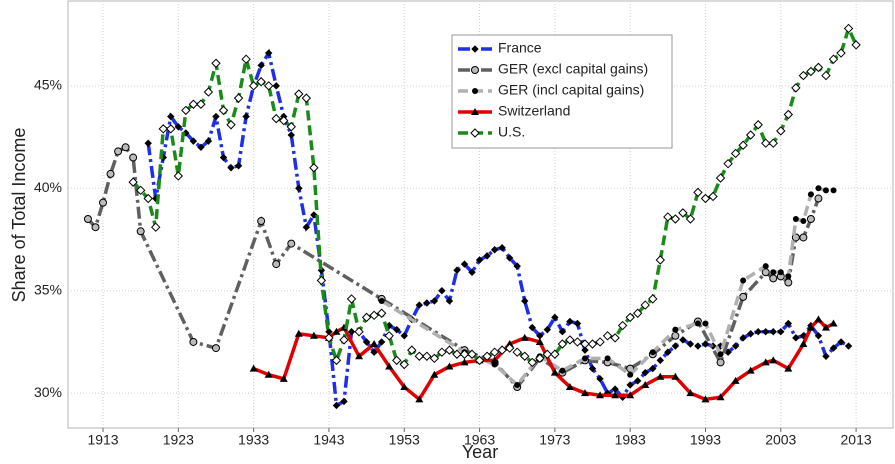  I want to click on y-tick-label: 45%, so click(48, 85).